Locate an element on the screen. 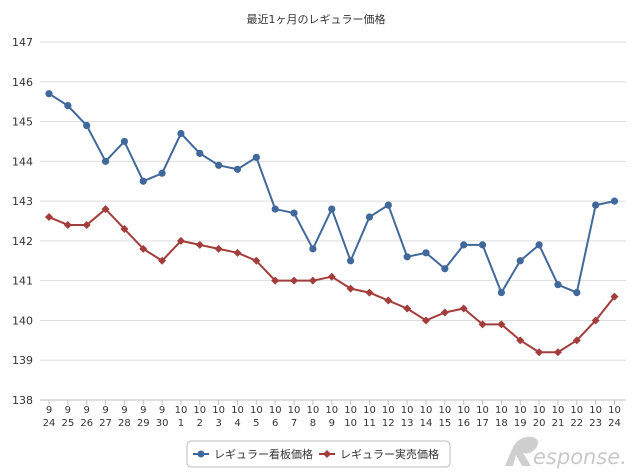 The width and height of the screenshot is (640, 474). x-tick-day: 13 is located at coordinates (407, 423).